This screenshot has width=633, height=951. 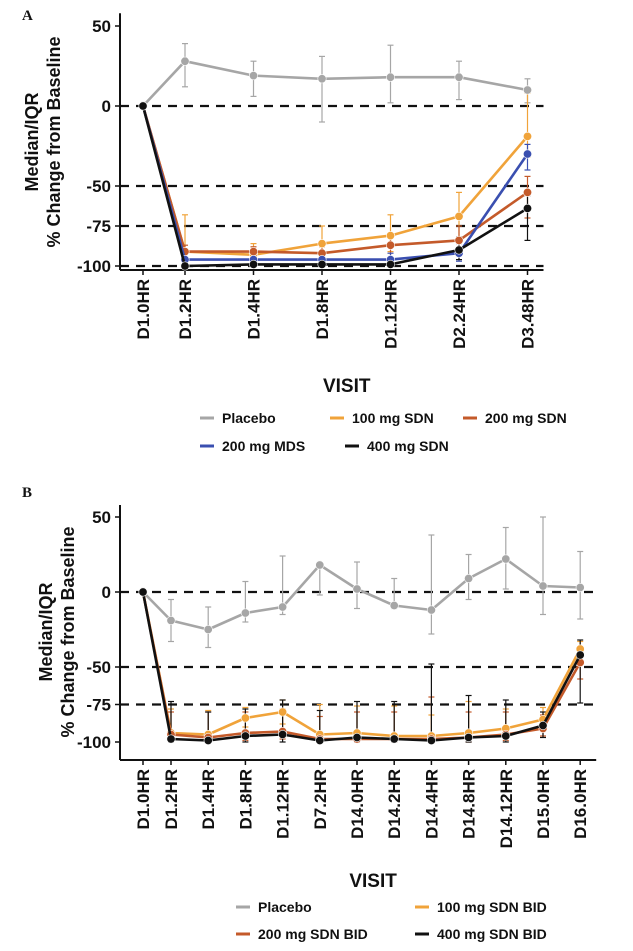 I want to click on x-tick-label: D14.8HR, so click(x=469, y=804).